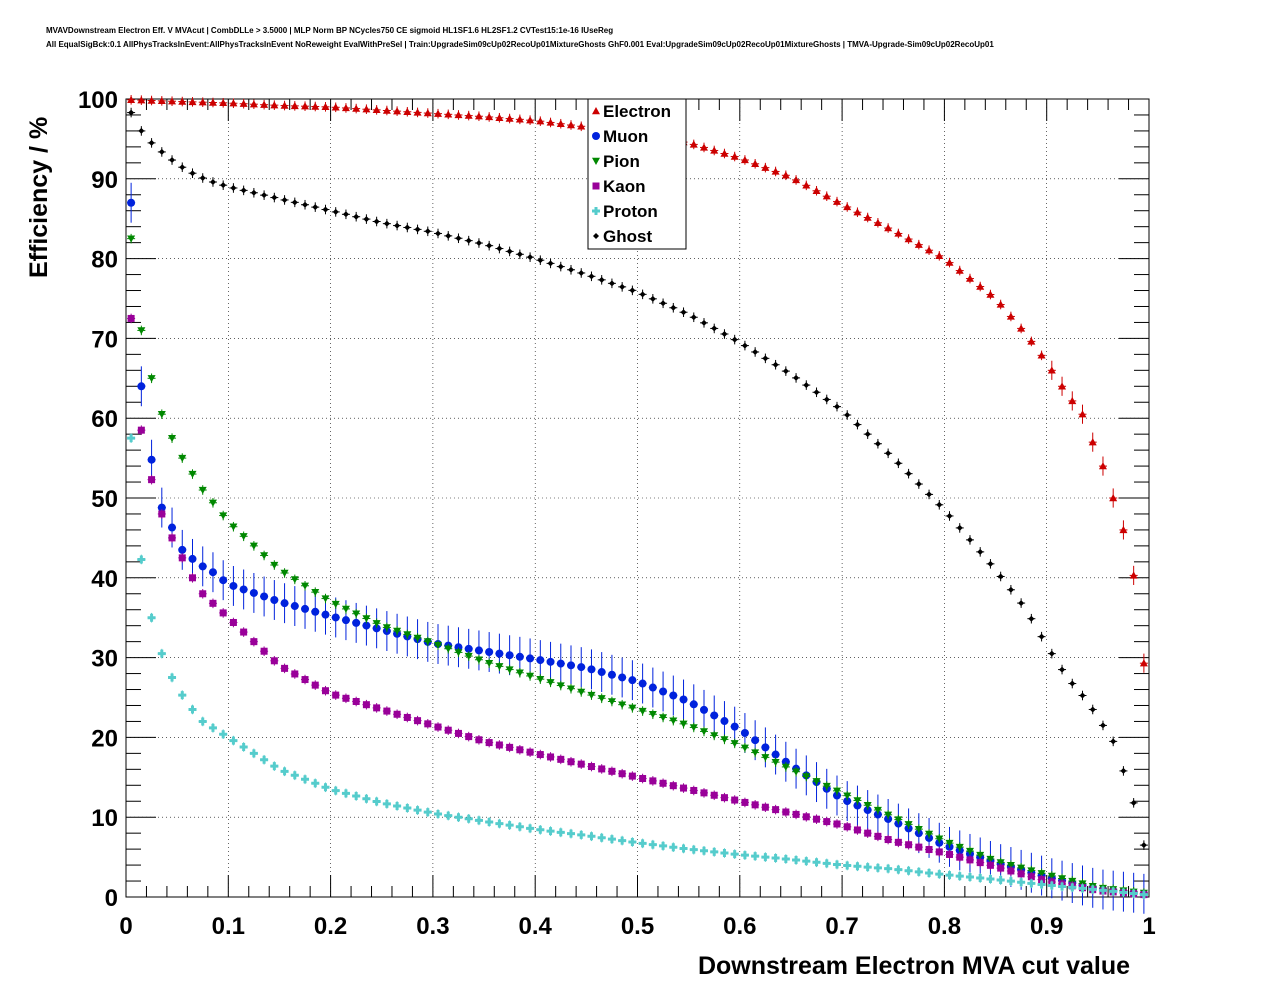  Describe the element at coordinates (104, 260) in the screenshot. I see `y-tick-label: 80` at that location.